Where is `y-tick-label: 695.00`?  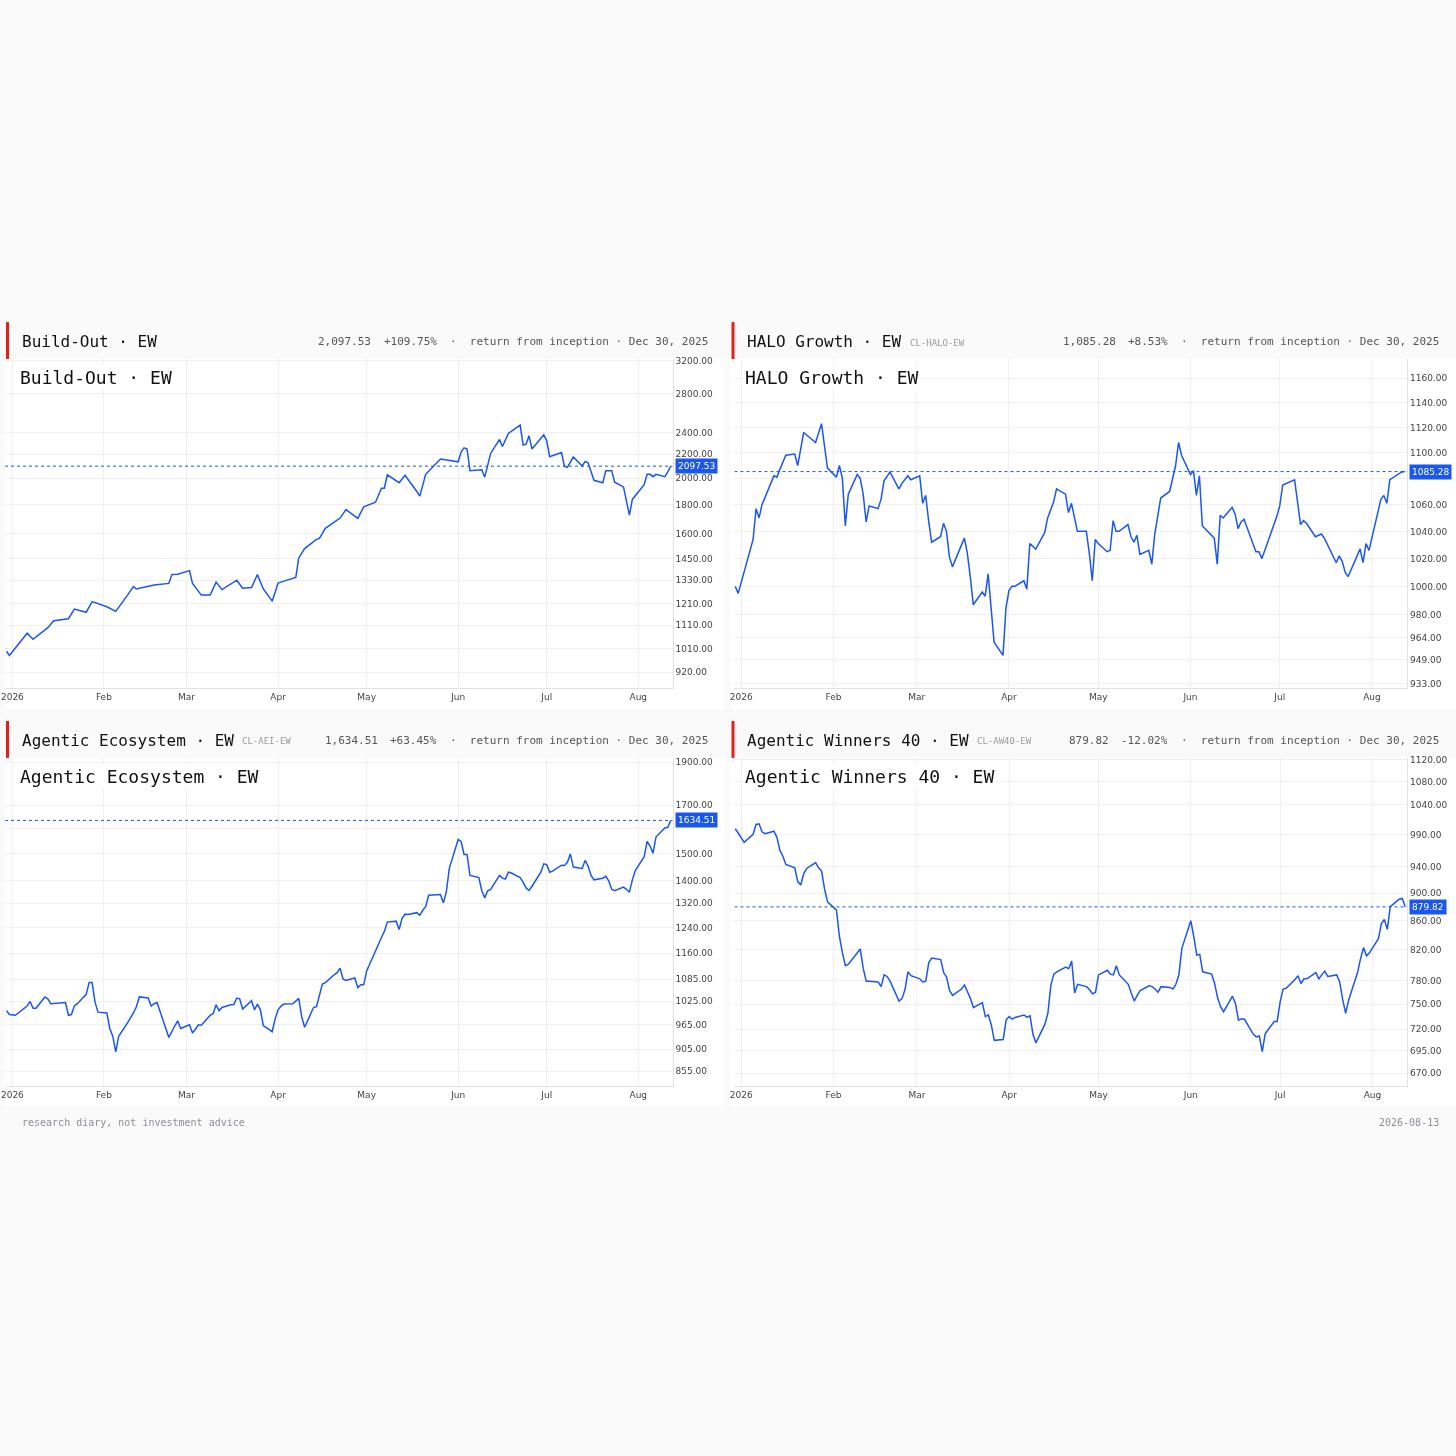
y-tick-label: 695.00 is located at coordinates (1425, 1050).